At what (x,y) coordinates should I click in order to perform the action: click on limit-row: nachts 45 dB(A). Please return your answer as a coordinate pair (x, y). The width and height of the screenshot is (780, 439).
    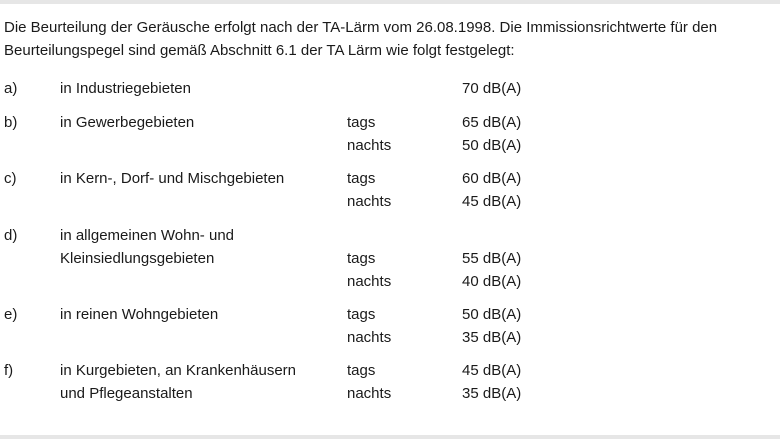
    Looking at the image, I should click on (390, 202).